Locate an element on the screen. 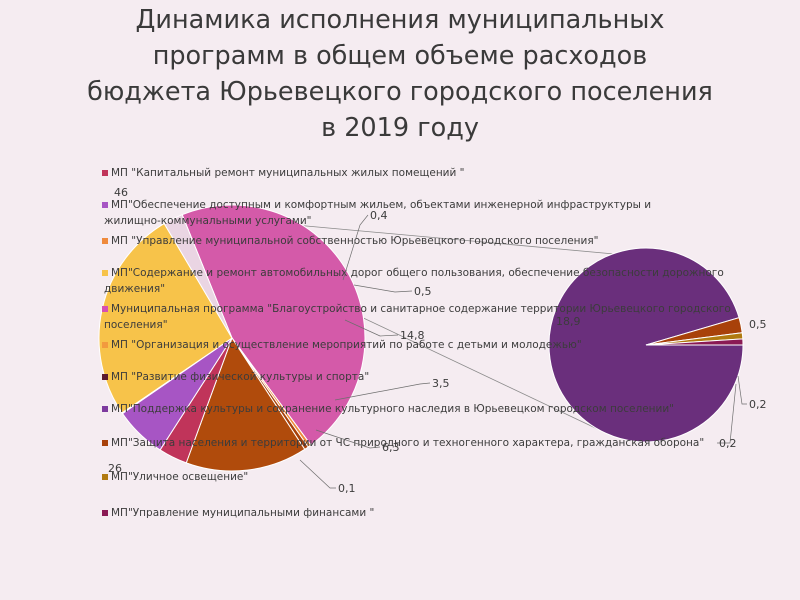  data-label-primary: 0,4 is located at coordinates (379, 215).